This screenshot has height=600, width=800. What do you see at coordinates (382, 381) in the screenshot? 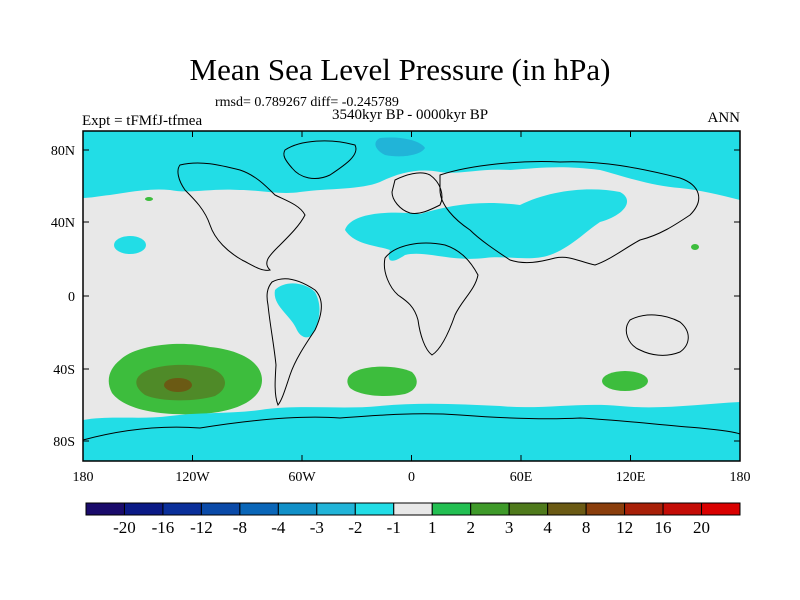
I see `anomaly-south-atlantic` at bounding box center [382, 381].